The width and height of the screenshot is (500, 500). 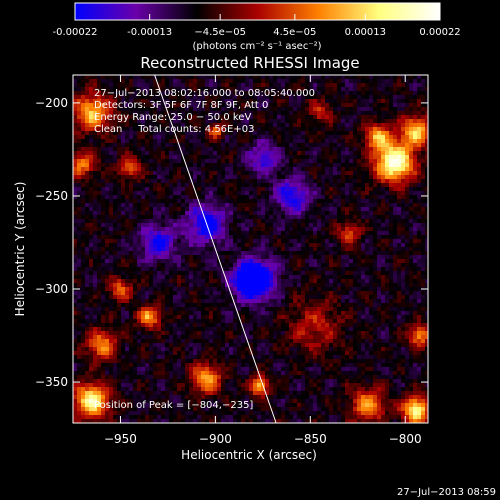 I want to click on x-tick-label: −900, so click(x=215, y=439).